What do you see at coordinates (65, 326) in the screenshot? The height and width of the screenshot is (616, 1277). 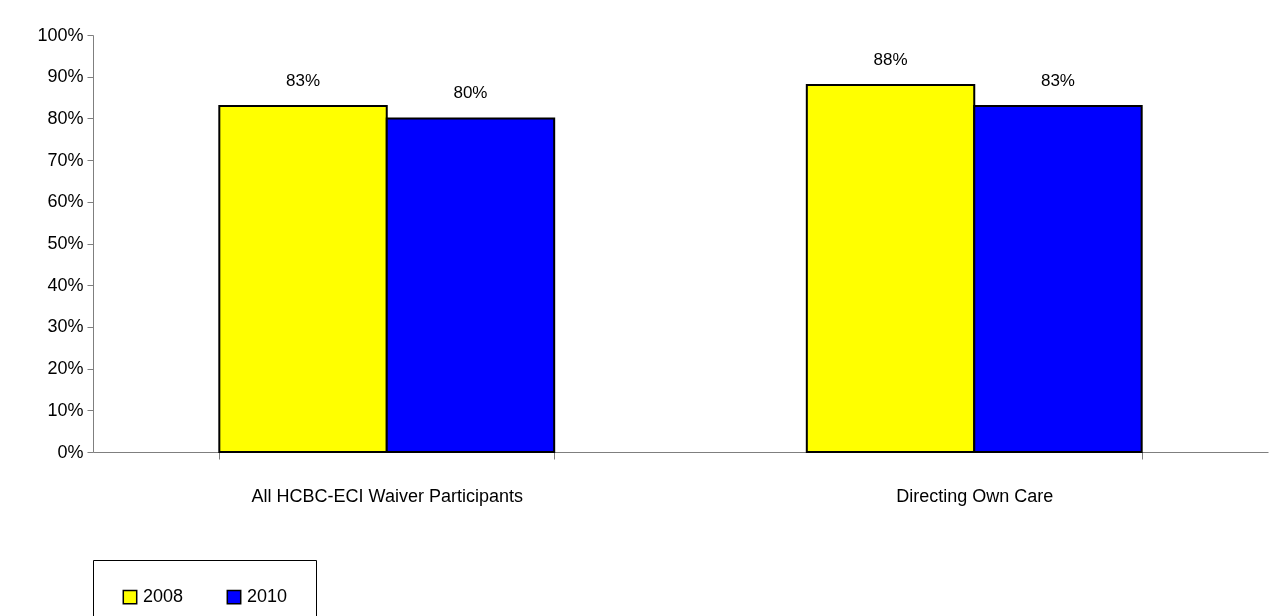 I see `y-tick-label: 30%` at bounding box center [65, 326].